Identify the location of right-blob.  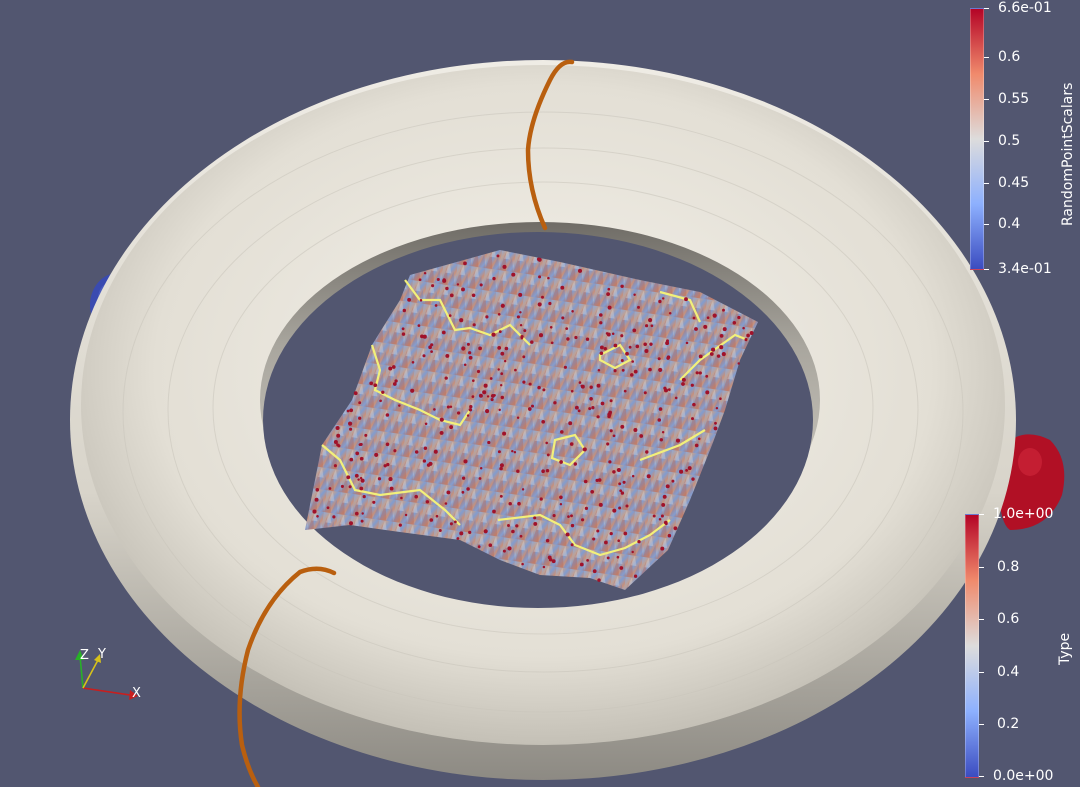
(1031, 482).